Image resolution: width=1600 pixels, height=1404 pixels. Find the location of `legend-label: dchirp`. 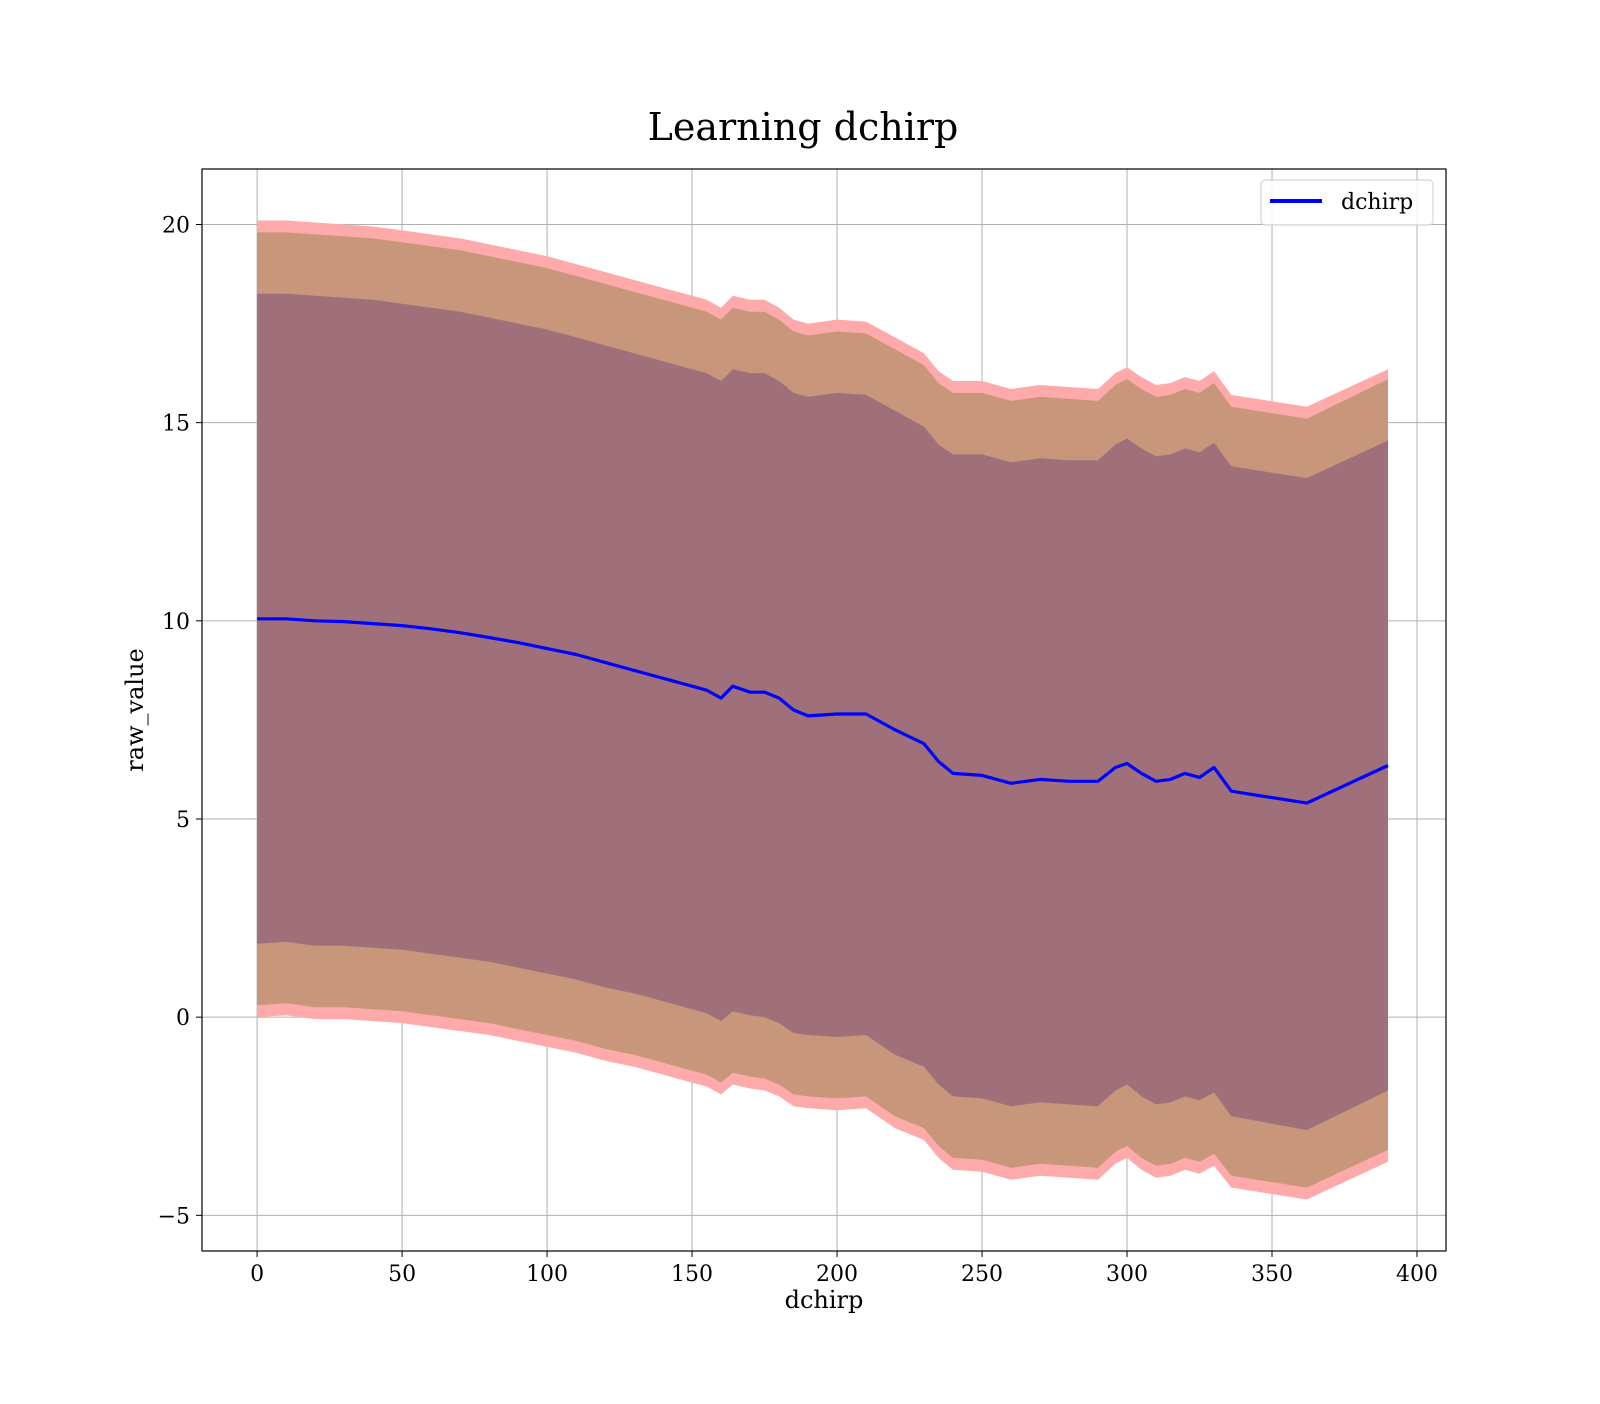

legend-label: dchirp is located at coordinates (1377, 202).